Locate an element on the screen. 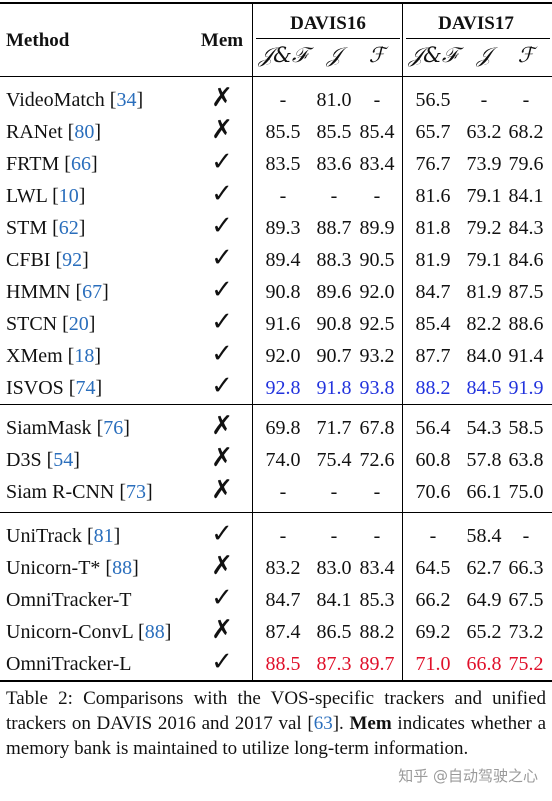 The height and width of the screenshot is (801, 552). group2-rule is located at coordinates (276, 513).